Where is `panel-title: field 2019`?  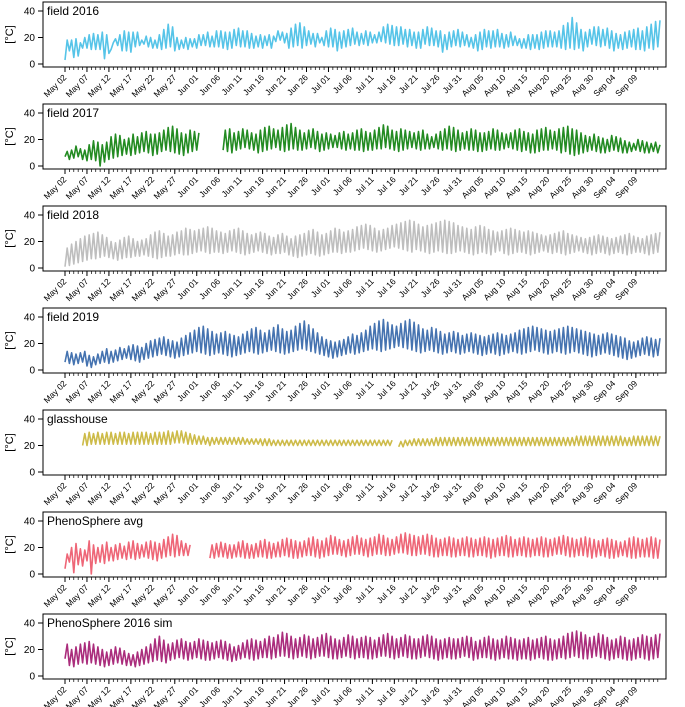
panel-title: field 2019 is located at coordinates (73, 317).